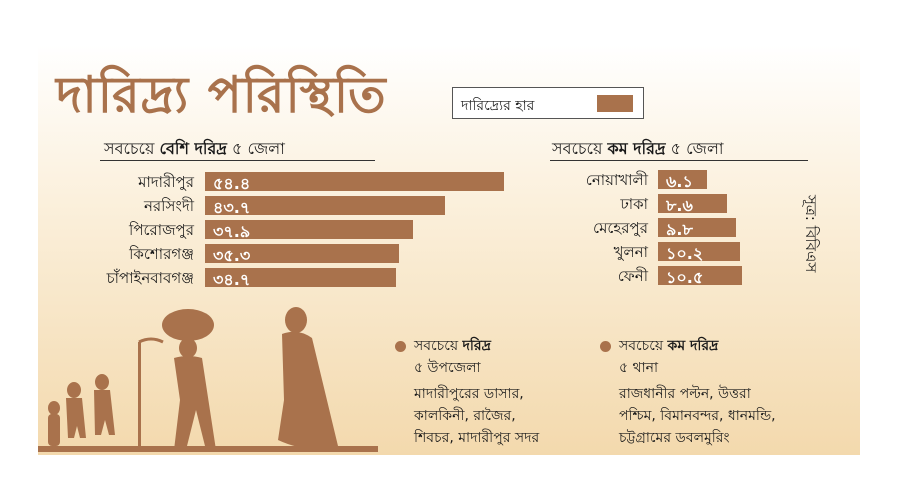  Describe the element at coordinates (616, 180) in the screenshot. I see `least-poor-category-label: নোয়াখালী` at that location.